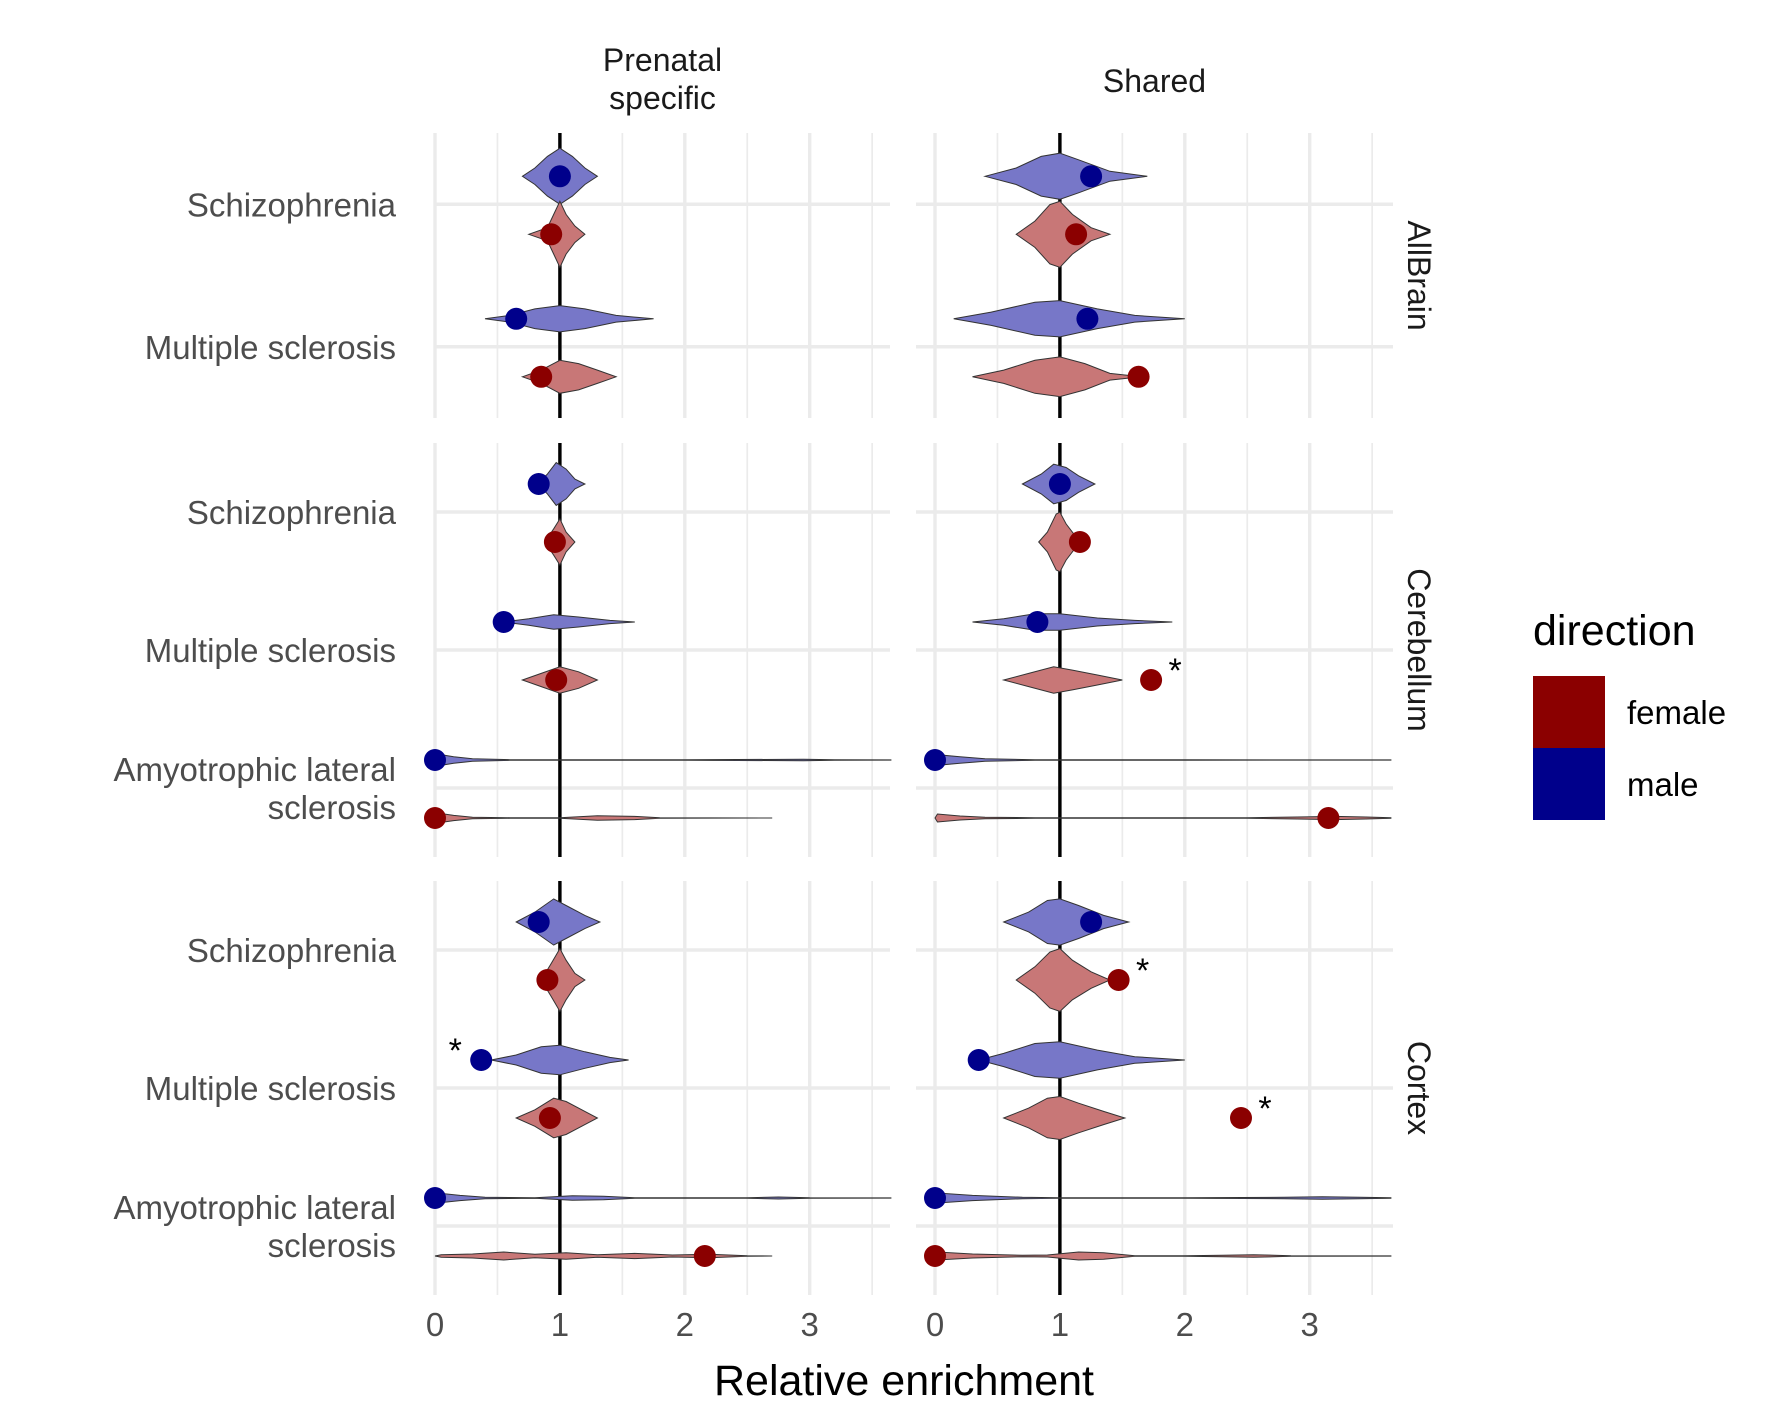  What do you see at coordinates (538, 922) in the screenshot?
I see `point-male-schizophrenia-cortex-prenatal-specific` at bounding box center [538, 922].